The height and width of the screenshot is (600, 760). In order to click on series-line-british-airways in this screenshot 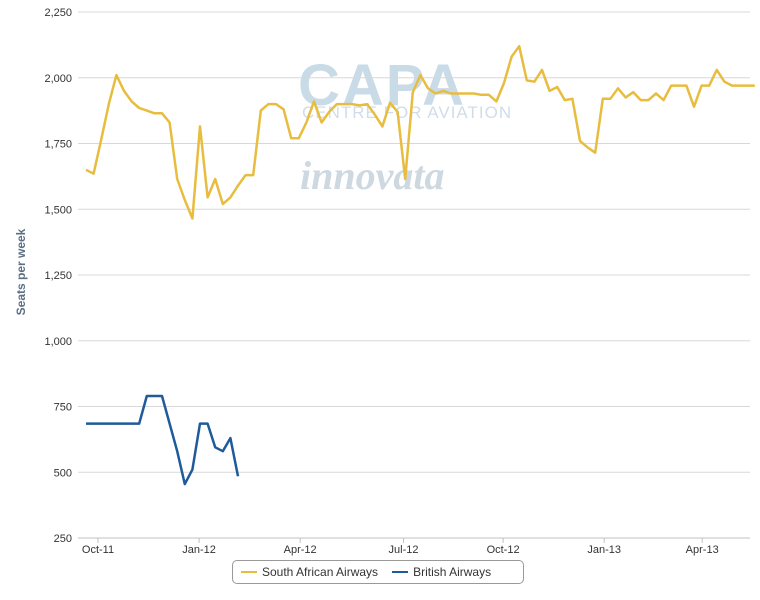, I will do `click(163, 440)`.